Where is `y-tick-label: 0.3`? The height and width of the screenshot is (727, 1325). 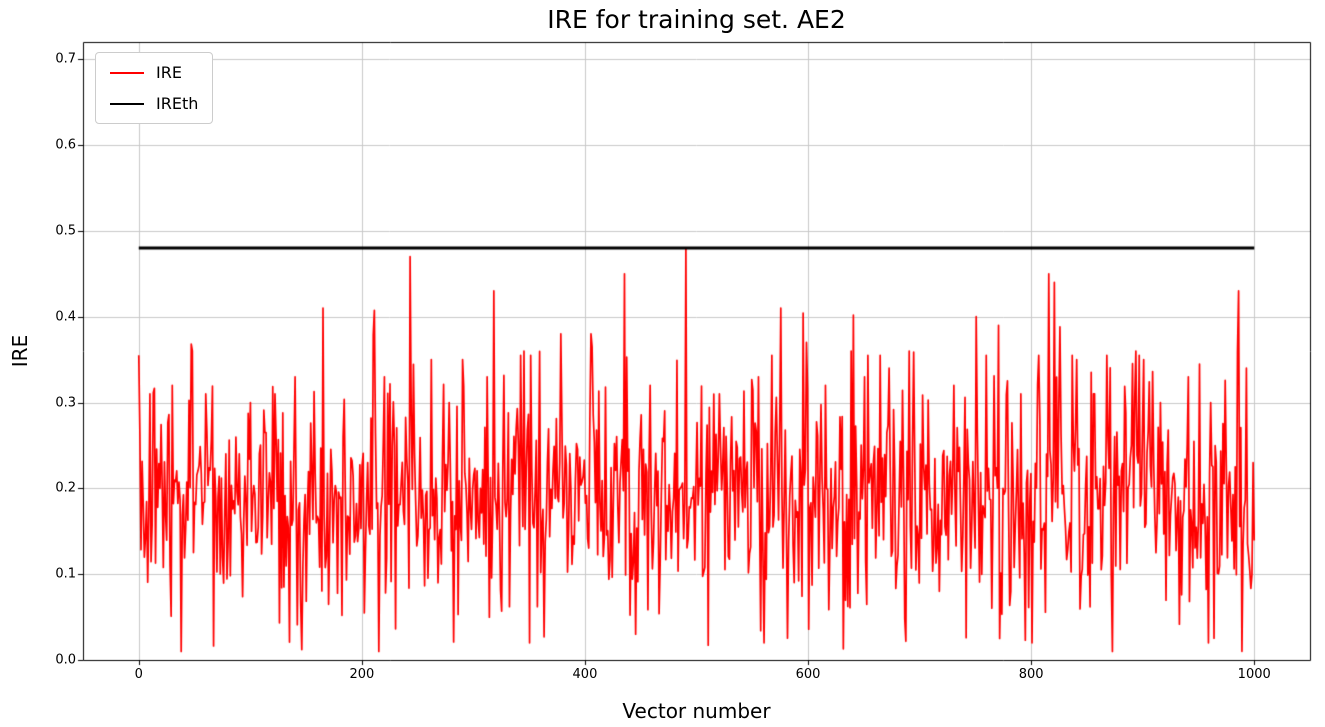 y-tick-label: 0.3 is located at coordinates (65, 402).